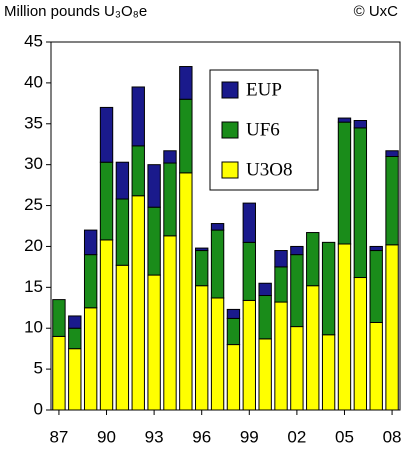  I want to click on y-tick-label: 0, so click(38, 408).